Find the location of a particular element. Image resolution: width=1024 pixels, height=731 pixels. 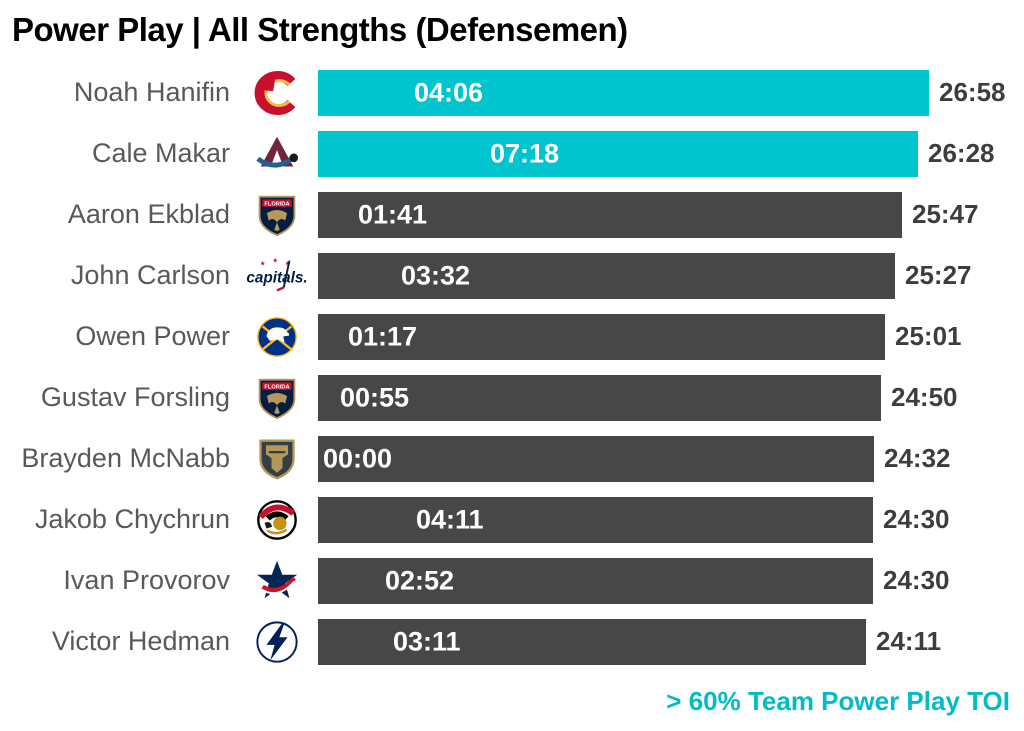

player-row: Aaron Ekblad FLORIDA 01:41 25:47 is located at coordinates (512, 214).